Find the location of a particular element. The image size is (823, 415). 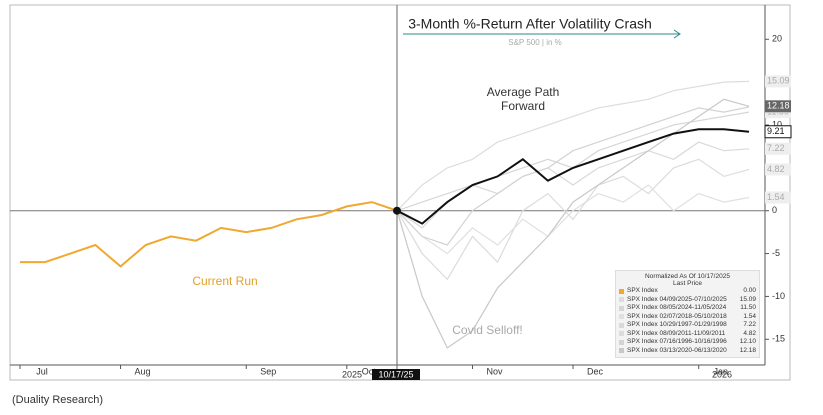

x-tick-label: Sep is located at coordinates (268, 371).